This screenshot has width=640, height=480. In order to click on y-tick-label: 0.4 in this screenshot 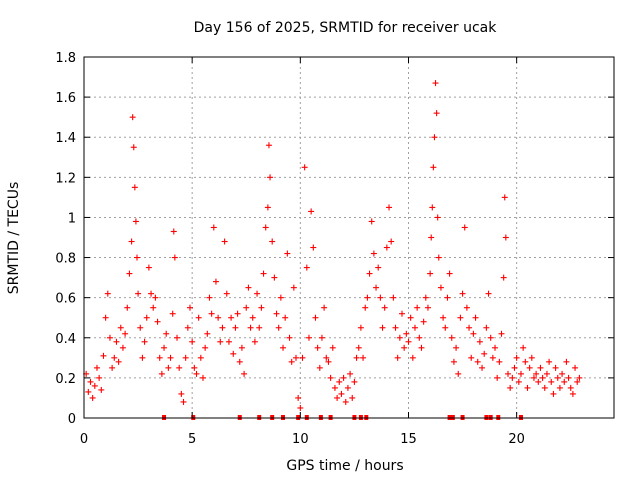, I will do `click(65, 339)`.